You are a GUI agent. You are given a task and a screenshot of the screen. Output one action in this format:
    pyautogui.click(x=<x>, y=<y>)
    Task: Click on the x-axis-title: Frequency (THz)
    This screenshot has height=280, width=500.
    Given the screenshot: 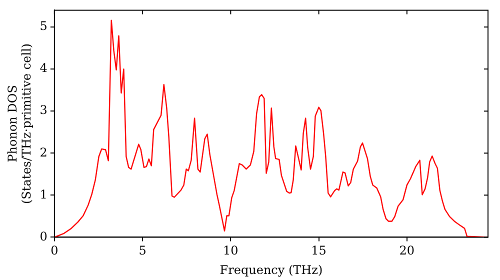 What is the action you would take?
    pyautogui.click(x=271, y=269)
    